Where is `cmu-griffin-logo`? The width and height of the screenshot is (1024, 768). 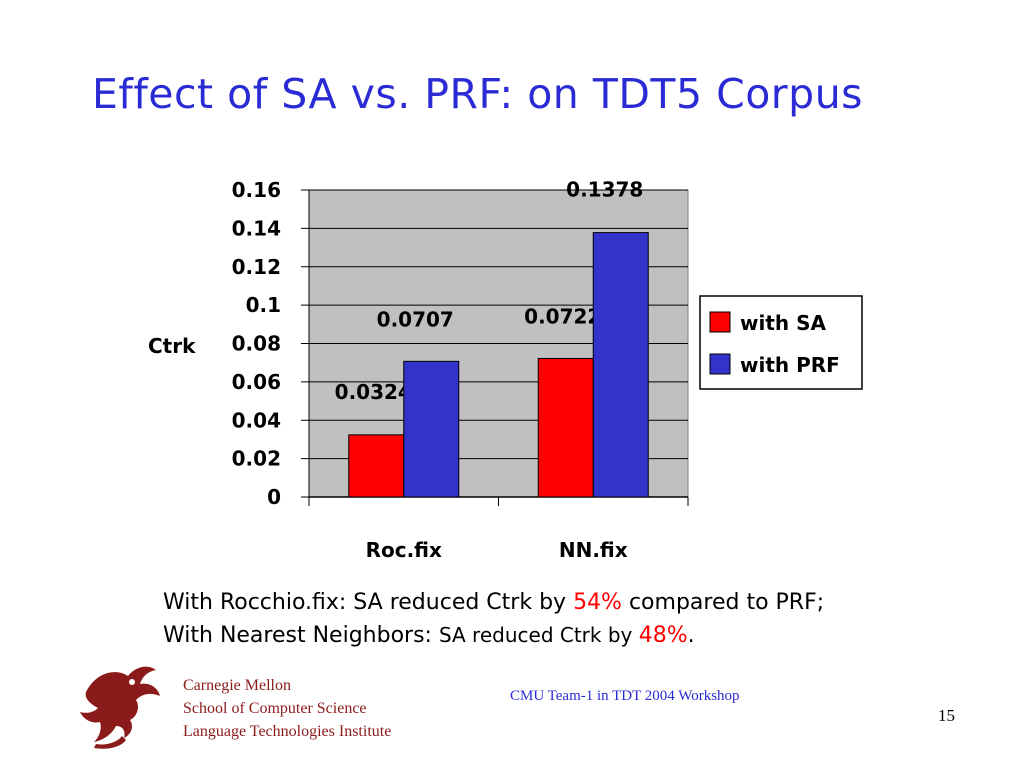 cmu-griffin-logo is located at coordinates (120, 707).